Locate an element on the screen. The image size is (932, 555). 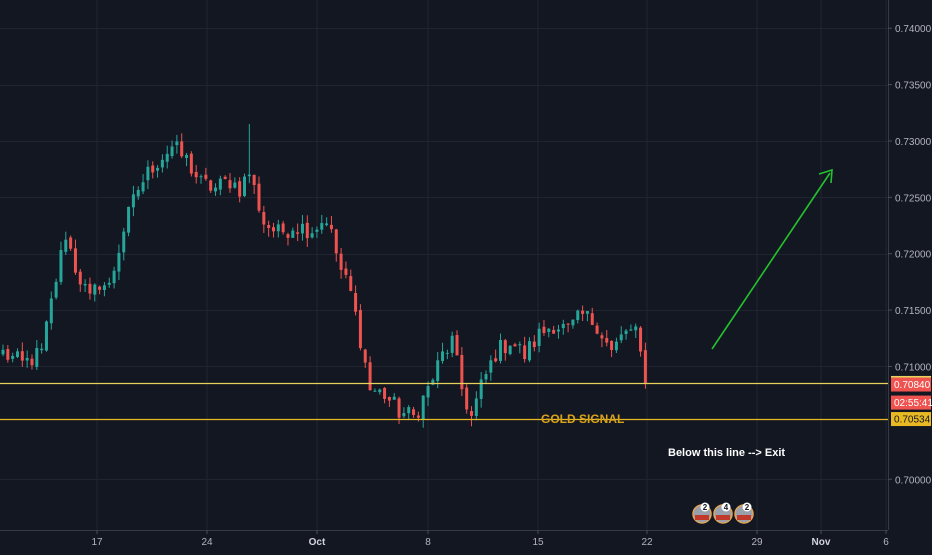
event-badges: 2 4 2 is located at coordinates (723, 513).